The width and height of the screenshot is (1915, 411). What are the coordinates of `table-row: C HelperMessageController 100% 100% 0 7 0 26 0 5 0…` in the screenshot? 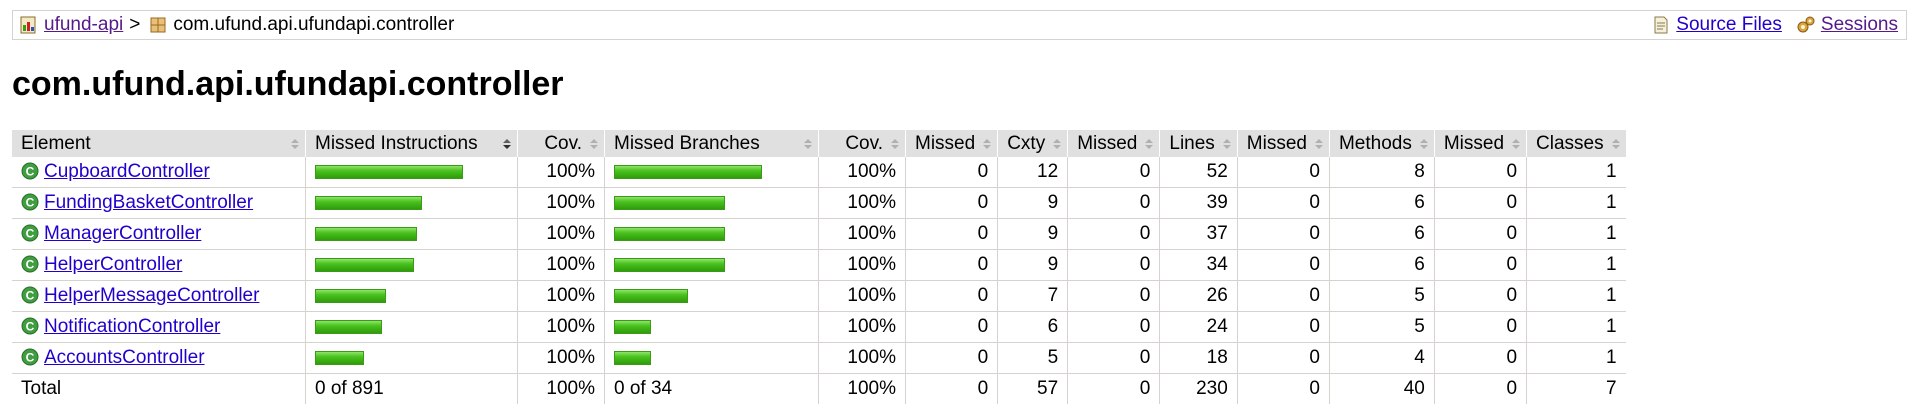 It's located at (819, 296).